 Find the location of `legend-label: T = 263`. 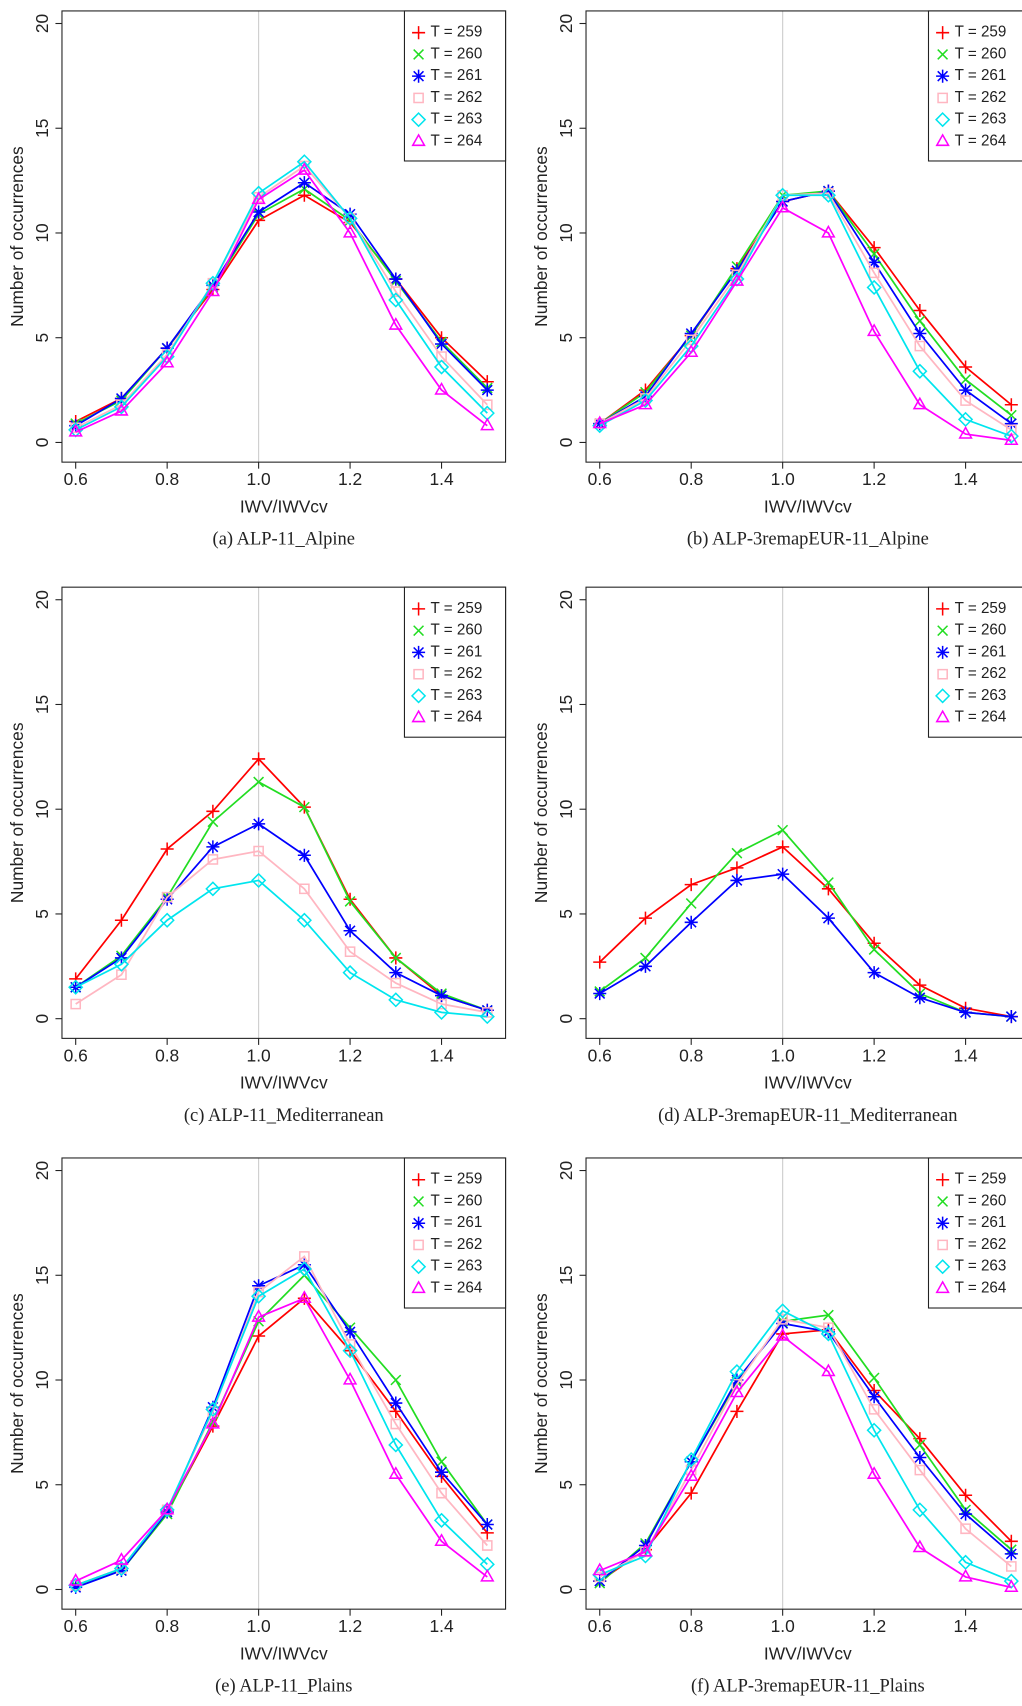

legend-label: T = 263 is located at coordinates (981, 1266).